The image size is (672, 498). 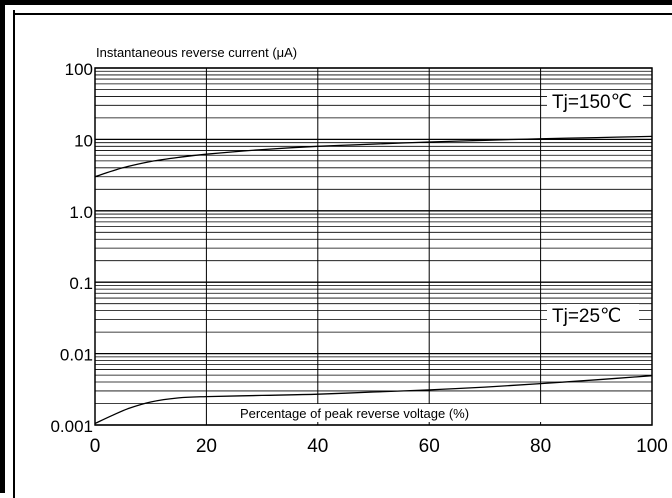 I want to click on x-tick-label: 100, so click(x=652, y=446).